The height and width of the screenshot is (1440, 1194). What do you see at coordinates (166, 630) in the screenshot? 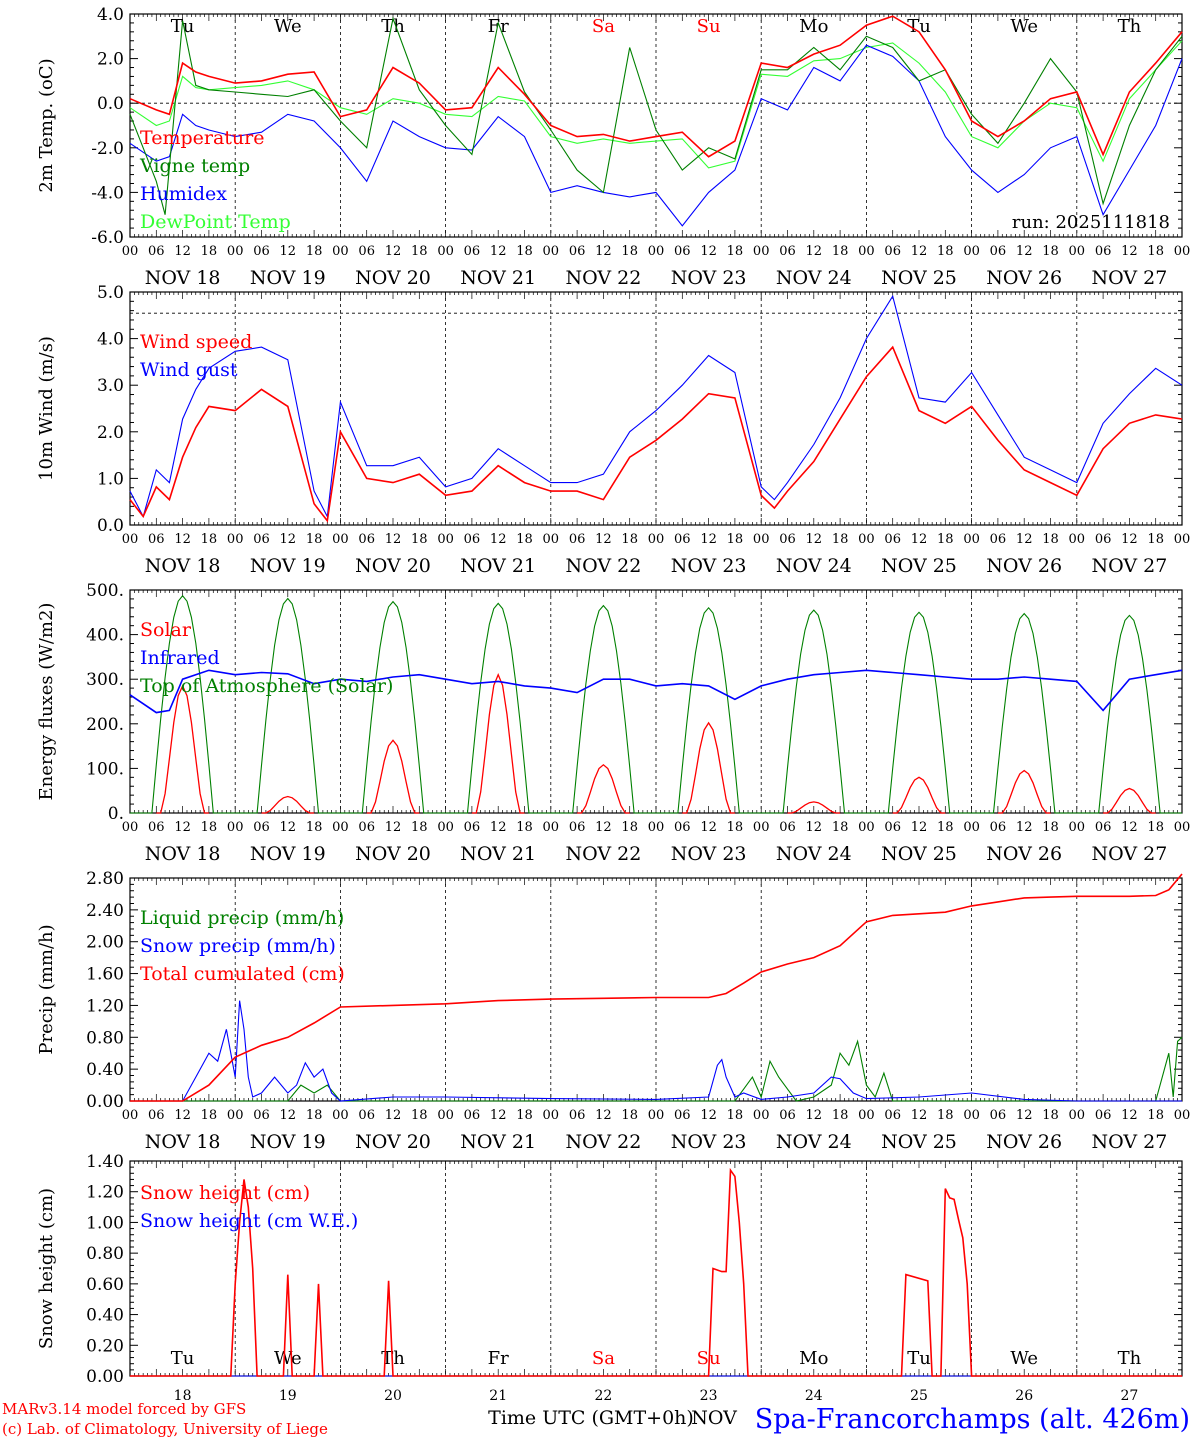
I see `legend-label: Solar` at bounding box center [166, 630].